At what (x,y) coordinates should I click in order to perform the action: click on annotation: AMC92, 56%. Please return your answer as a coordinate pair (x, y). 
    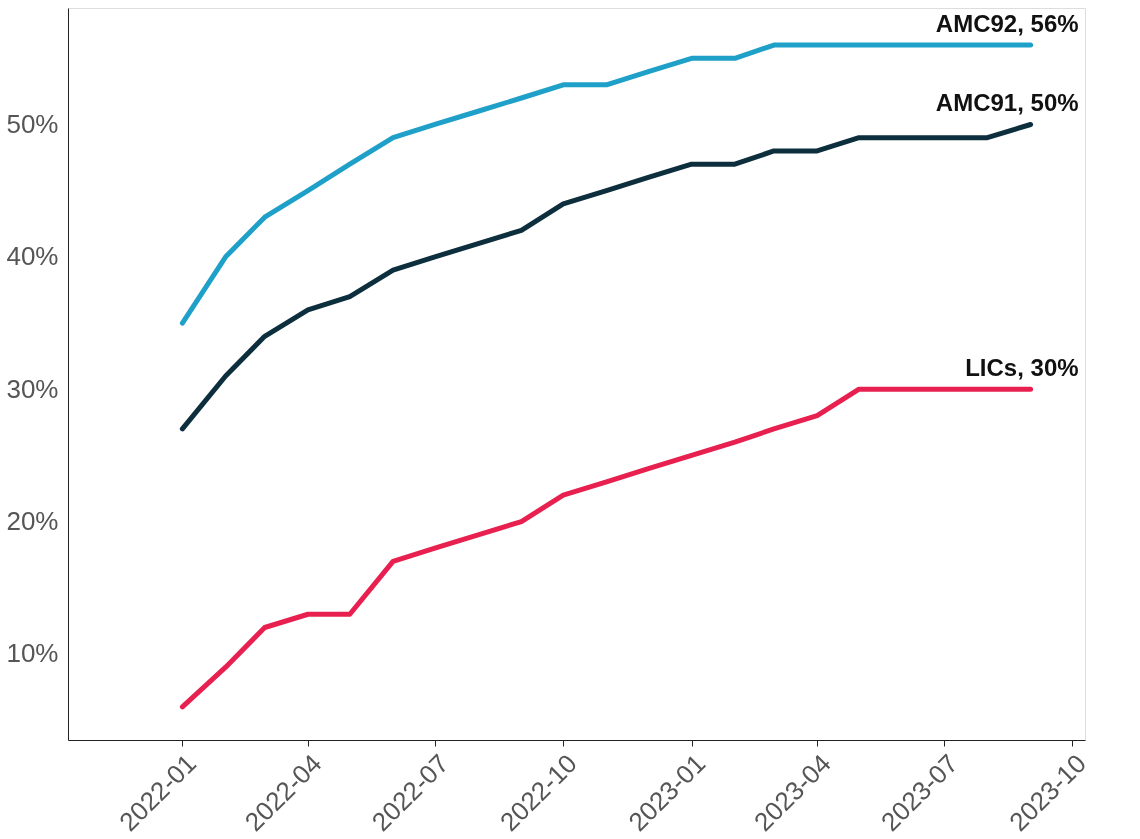
    Looking at the image, I should click on (1007, 24).